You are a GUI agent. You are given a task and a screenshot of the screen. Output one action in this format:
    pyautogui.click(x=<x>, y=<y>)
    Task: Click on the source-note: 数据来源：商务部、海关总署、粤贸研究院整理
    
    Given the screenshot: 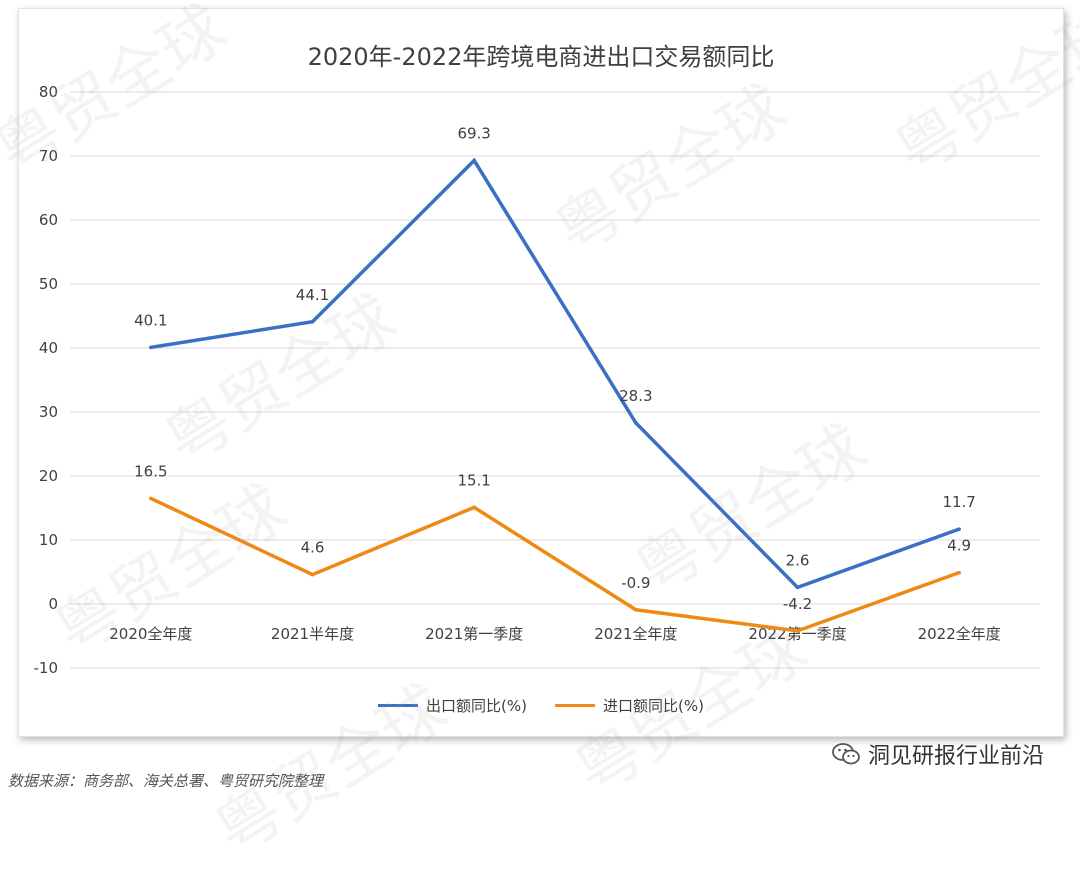 What is the action you would take?
    pyautogui.click(x=166, y=781)
    